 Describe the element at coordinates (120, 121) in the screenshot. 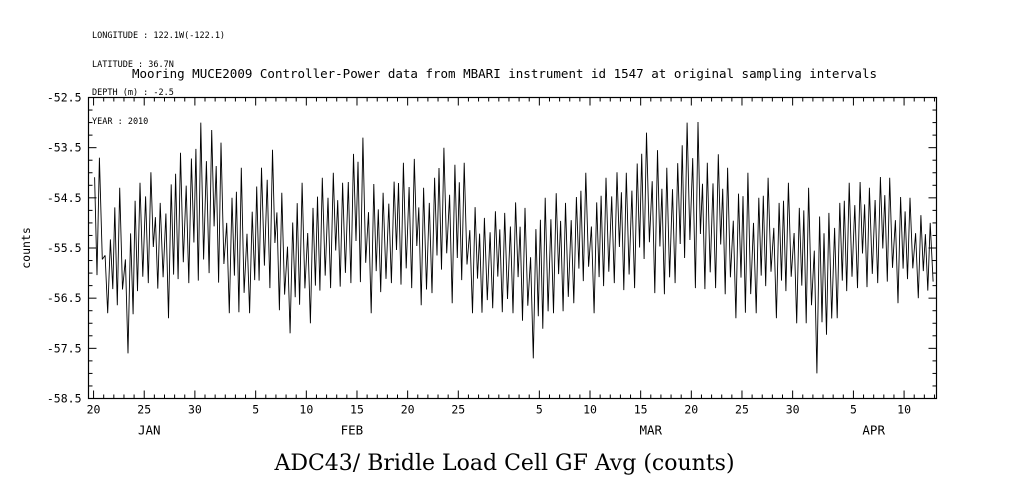

I see `metadata-year: YEAR : 2010` at that location.